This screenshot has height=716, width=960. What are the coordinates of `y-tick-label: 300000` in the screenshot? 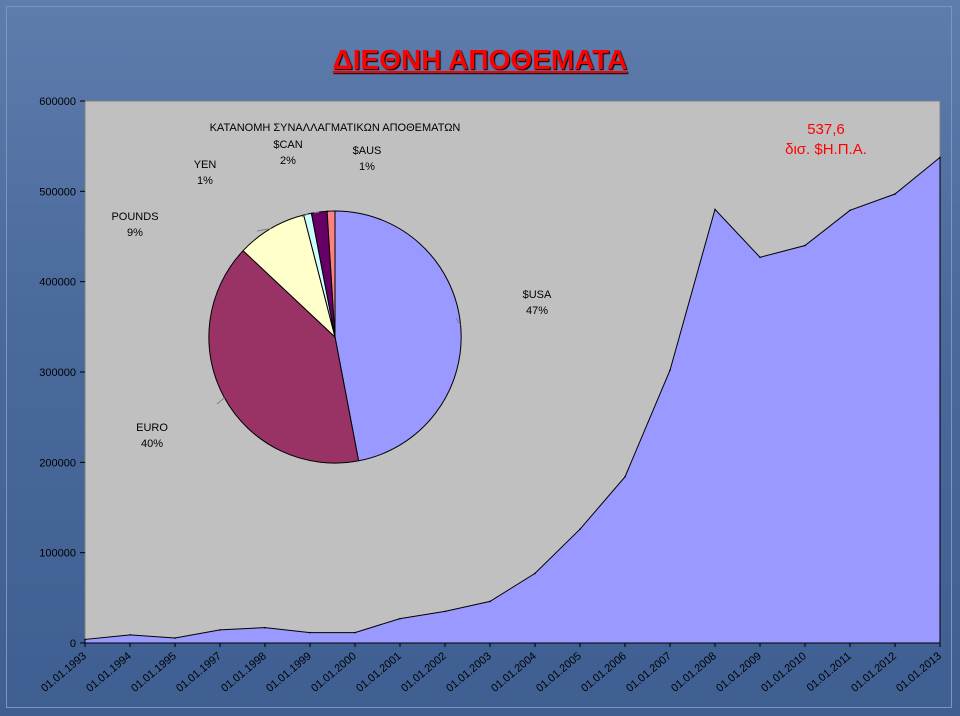 It's located at (57, 373).